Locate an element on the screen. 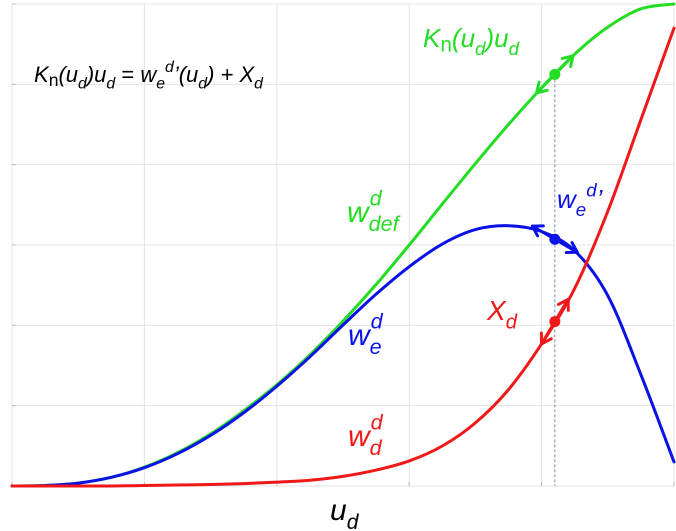 This screenshot has height=531, width=676. series-label-wd: wdd is located at coordinates (366, 435).